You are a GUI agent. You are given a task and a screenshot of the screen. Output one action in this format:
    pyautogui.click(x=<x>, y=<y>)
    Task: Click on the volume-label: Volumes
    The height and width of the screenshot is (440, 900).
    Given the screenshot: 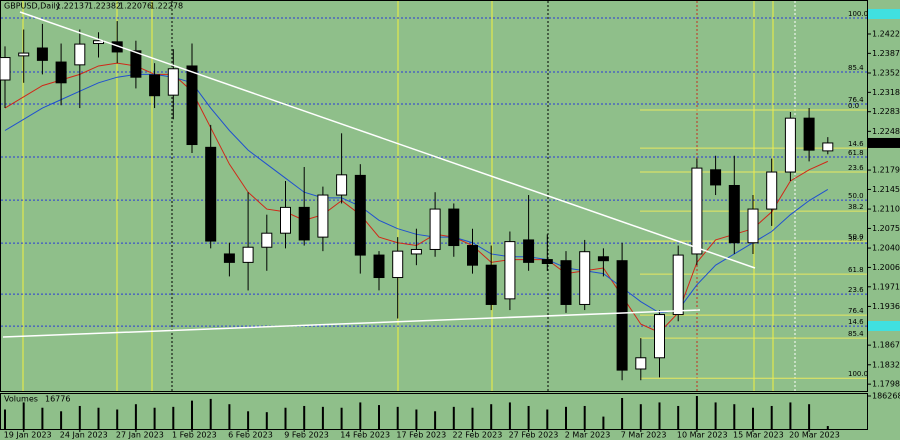 What is the action you would take?
    pyautogui.click(x=21, y=399)
    